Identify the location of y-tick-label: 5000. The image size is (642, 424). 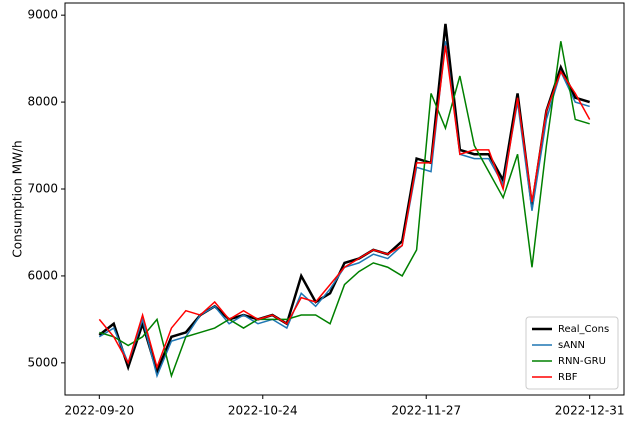
(42, 362).